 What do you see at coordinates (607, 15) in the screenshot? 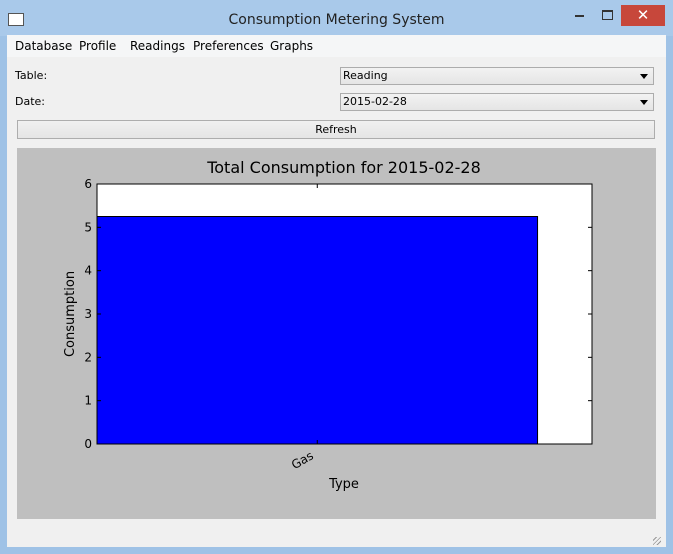
I see `maximize-button` at bounding box center [607, 15].